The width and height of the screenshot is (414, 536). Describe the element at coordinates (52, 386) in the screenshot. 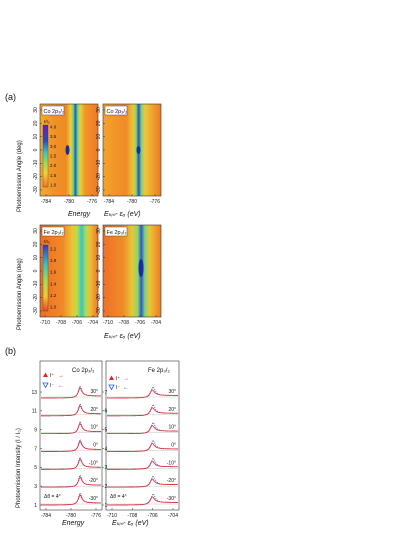

I see `legend-down-label: I⁻` at that location.